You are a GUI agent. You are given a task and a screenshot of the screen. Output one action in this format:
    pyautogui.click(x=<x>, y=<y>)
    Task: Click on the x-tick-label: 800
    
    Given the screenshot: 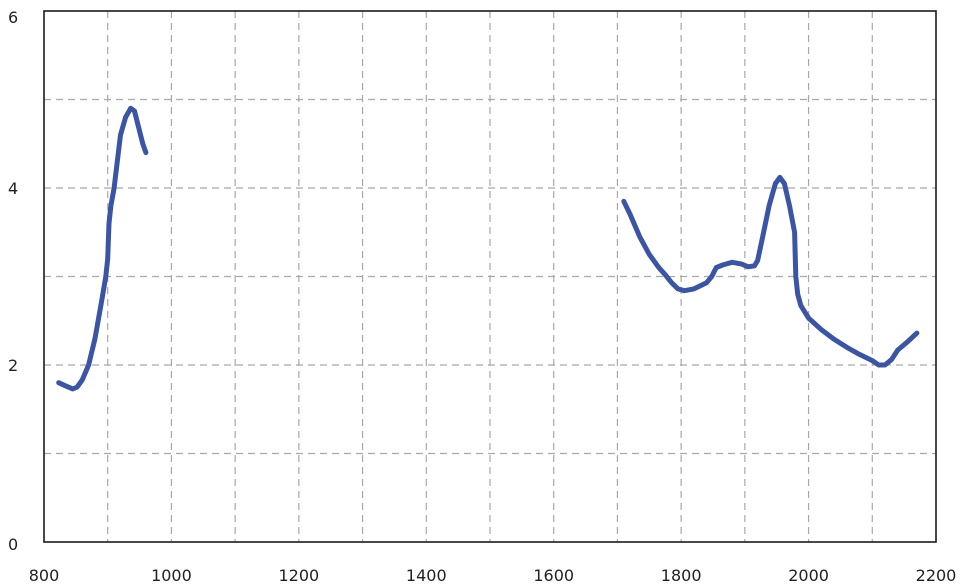 What is the action you would take?
    pyautogui.click(x=44, y=575)
    